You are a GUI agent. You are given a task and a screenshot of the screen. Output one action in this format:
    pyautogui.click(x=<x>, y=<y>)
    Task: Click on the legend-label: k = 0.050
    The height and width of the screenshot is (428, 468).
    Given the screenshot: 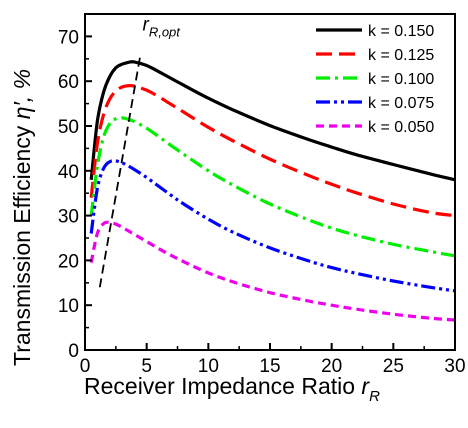 What is the action you would take?
    pyautogui.click(x=401, y=127)
    